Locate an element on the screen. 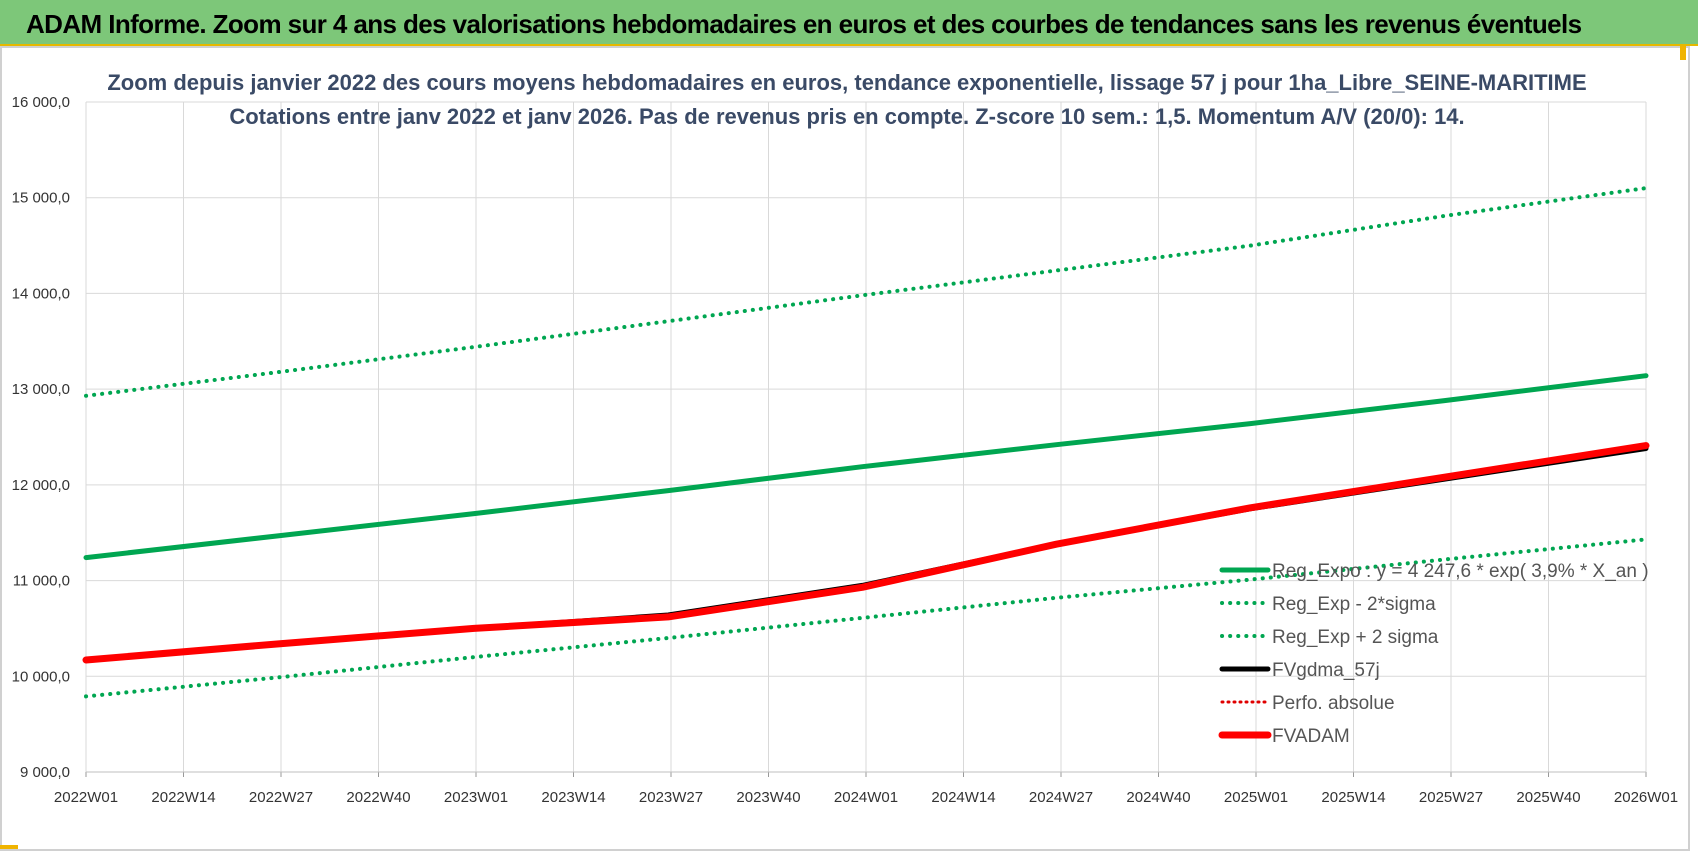 The width and height of the screenshot is (1698, 857). x-tick-label: 2022W14 is located at coordinates (183, 797).